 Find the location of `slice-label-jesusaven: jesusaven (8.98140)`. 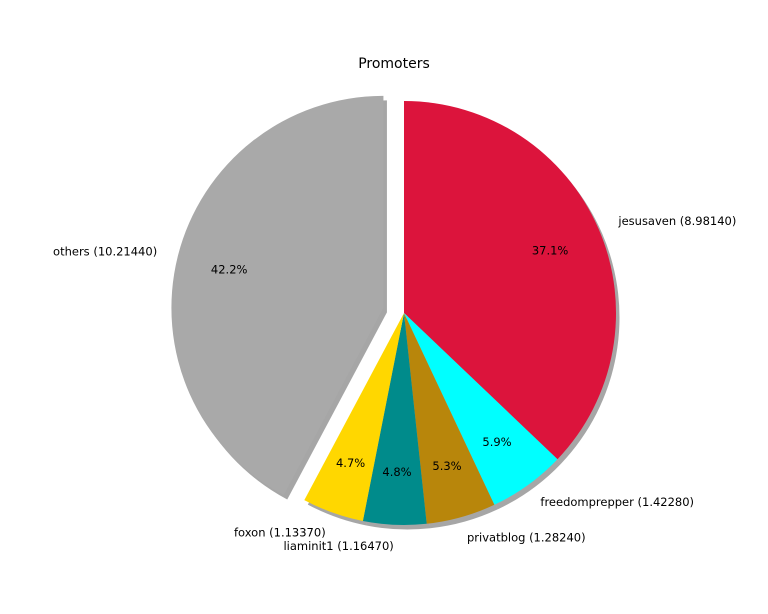

slice-label-jesusaven: jesusaven (8.98140) is located at coordinates (676, 221).